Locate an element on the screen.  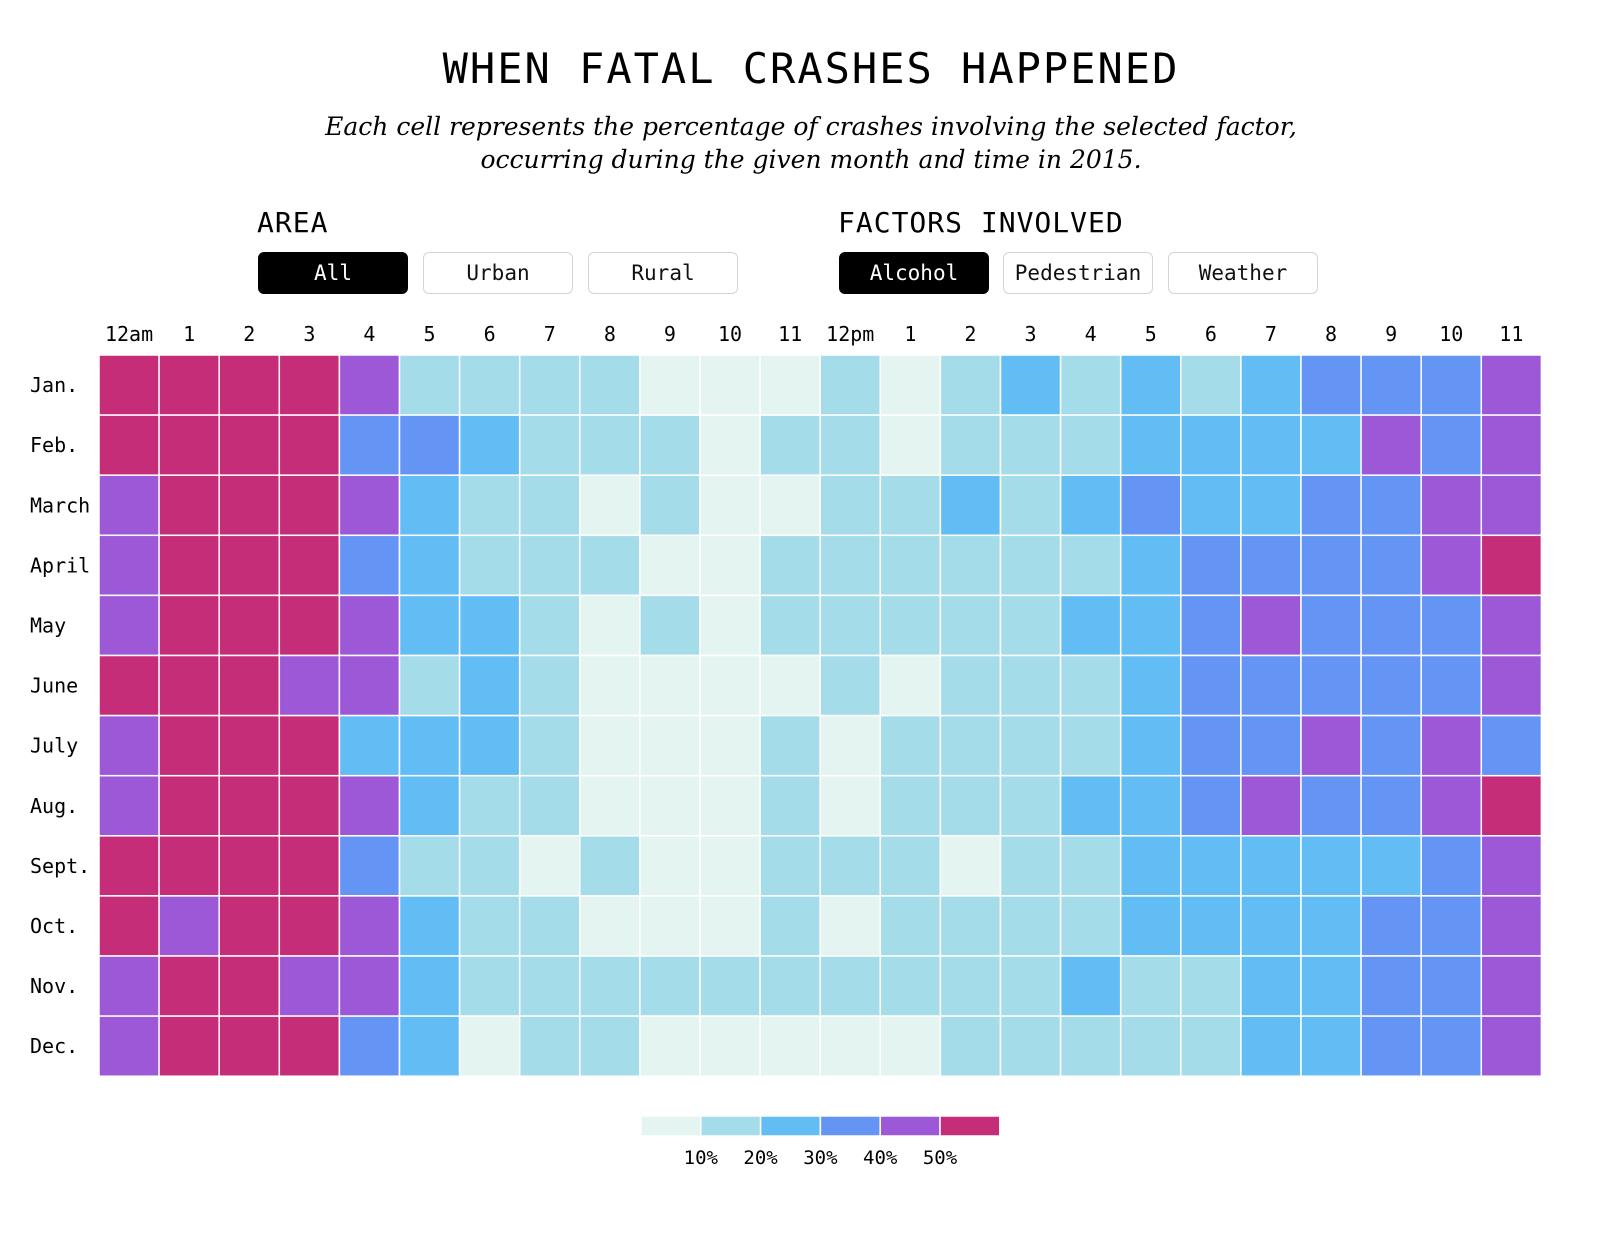
factor-pedestrian-button: Pedestrian is located at coordinates (1078, 273).